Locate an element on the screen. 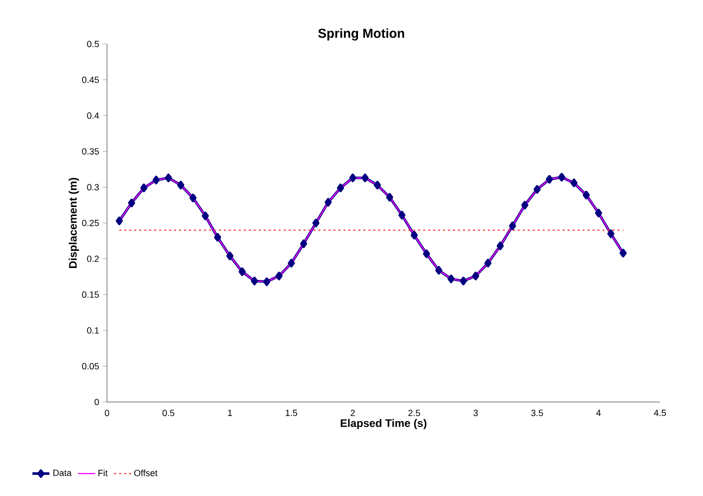  y-tick-label: 0.25 is located at coordinates (90, 223).